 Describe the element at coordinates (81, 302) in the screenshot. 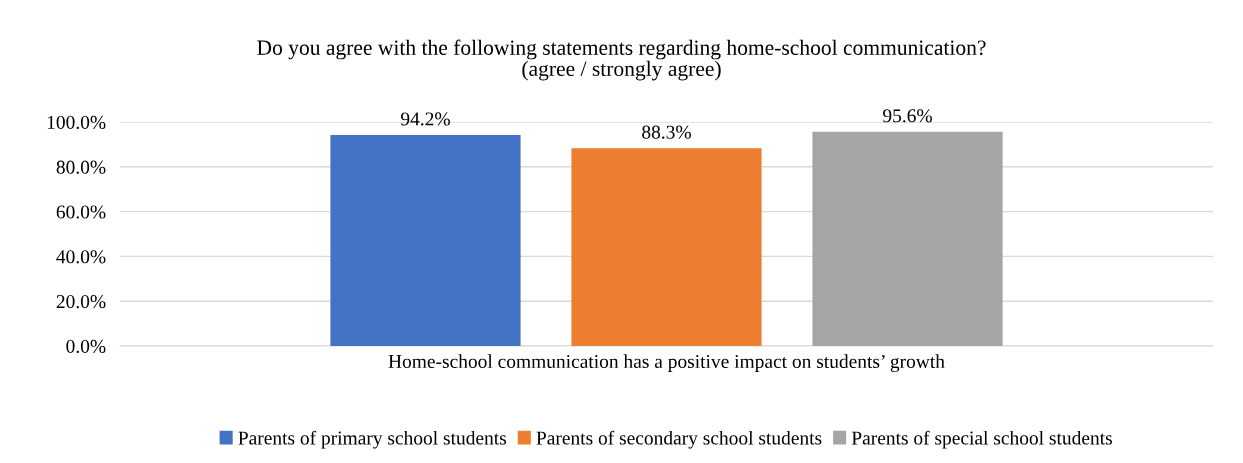

I see `y-tick-label: 20.0%` at that location.